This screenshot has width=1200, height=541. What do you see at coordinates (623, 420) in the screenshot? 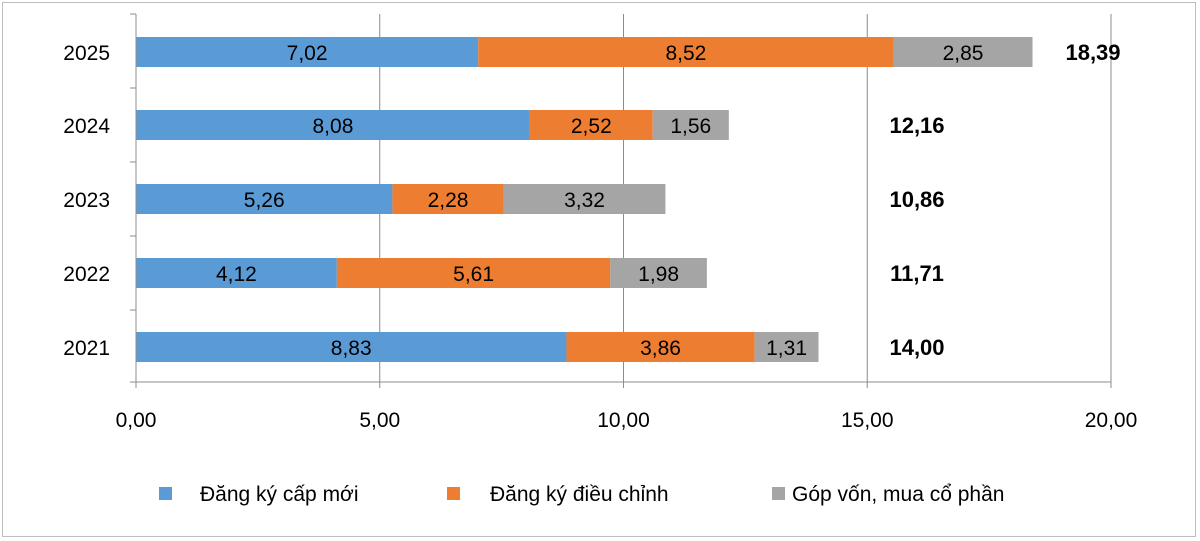
I see `x-tick-label: 10,00` at bounding box center [623, 420].